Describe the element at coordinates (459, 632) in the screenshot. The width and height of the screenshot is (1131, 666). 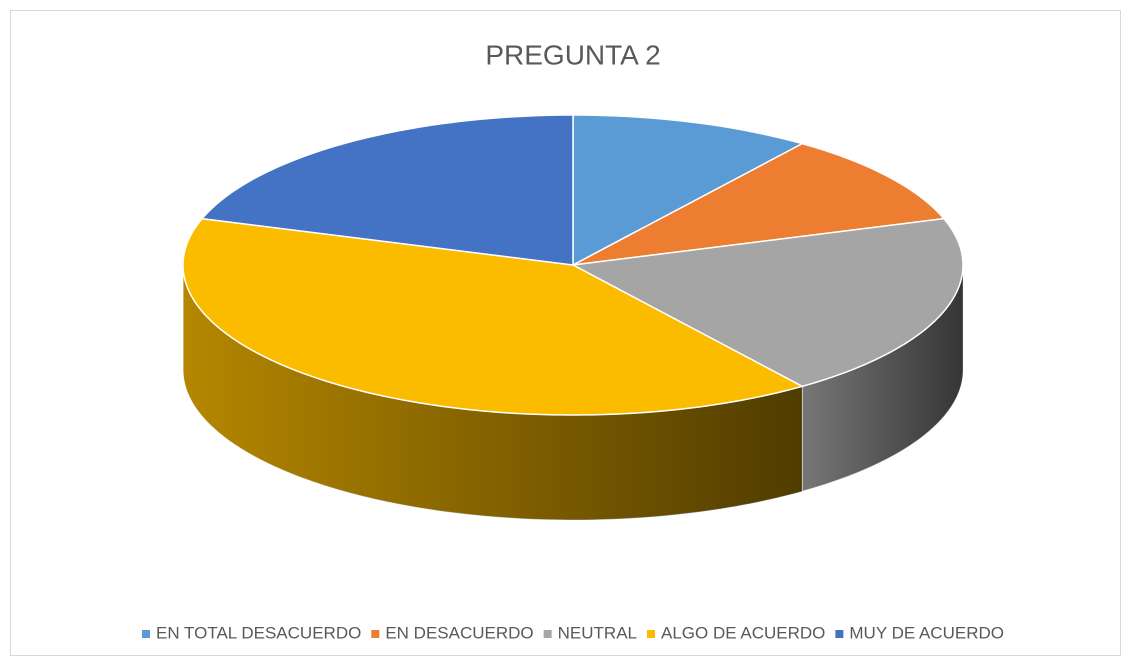
I see `legend-label: EN DESACUERDO` at that location.